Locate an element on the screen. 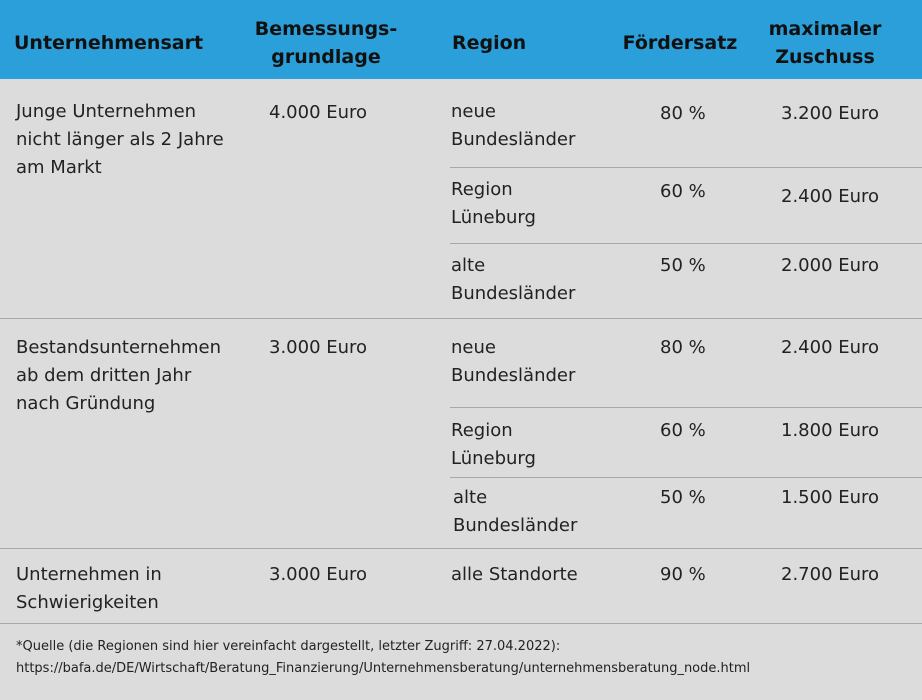  row-max: 1.500 Euro is located at coordinates (830, 497).